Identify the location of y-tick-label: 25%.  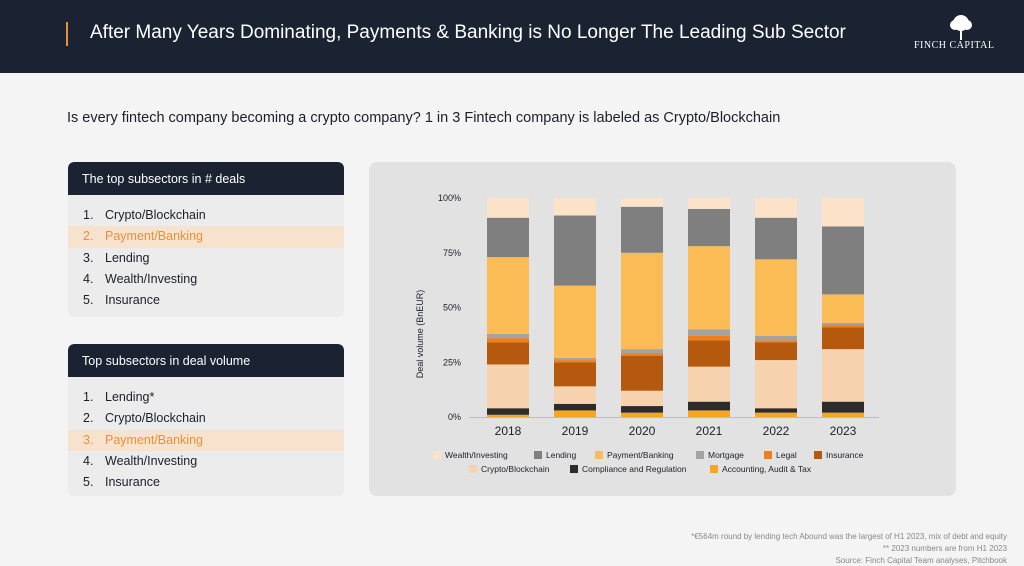
(452, 362).